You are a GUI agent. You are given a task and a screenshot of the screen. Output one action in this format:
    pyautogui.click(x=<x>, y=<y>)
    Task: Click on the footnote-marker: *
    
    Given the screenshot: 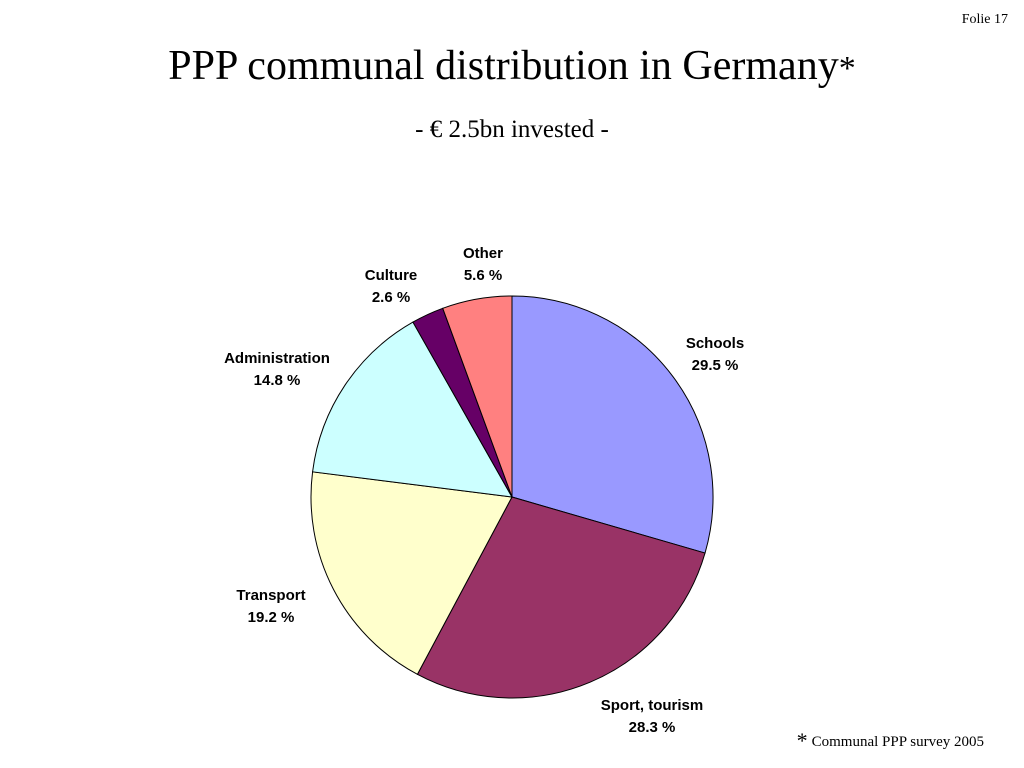 What is the action you would take?
    pyautogui.click(x=802, y=740)
    